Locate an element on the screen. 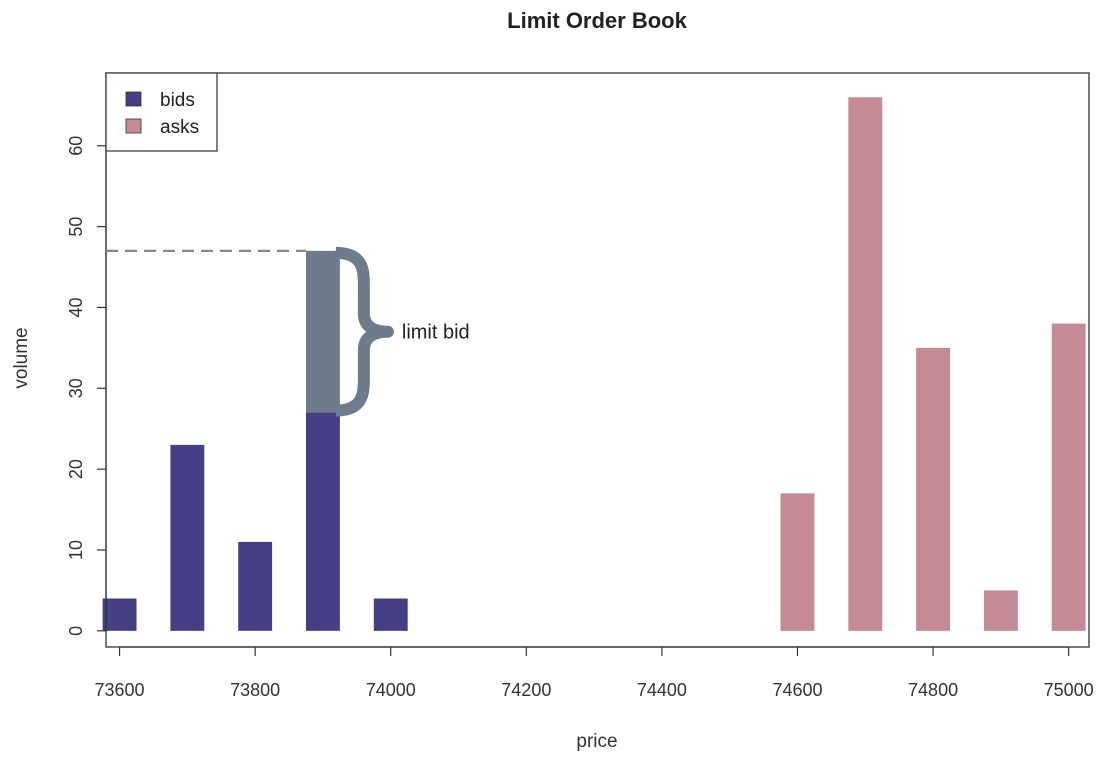  legend: bids asks is located at coordinates (161, 112).